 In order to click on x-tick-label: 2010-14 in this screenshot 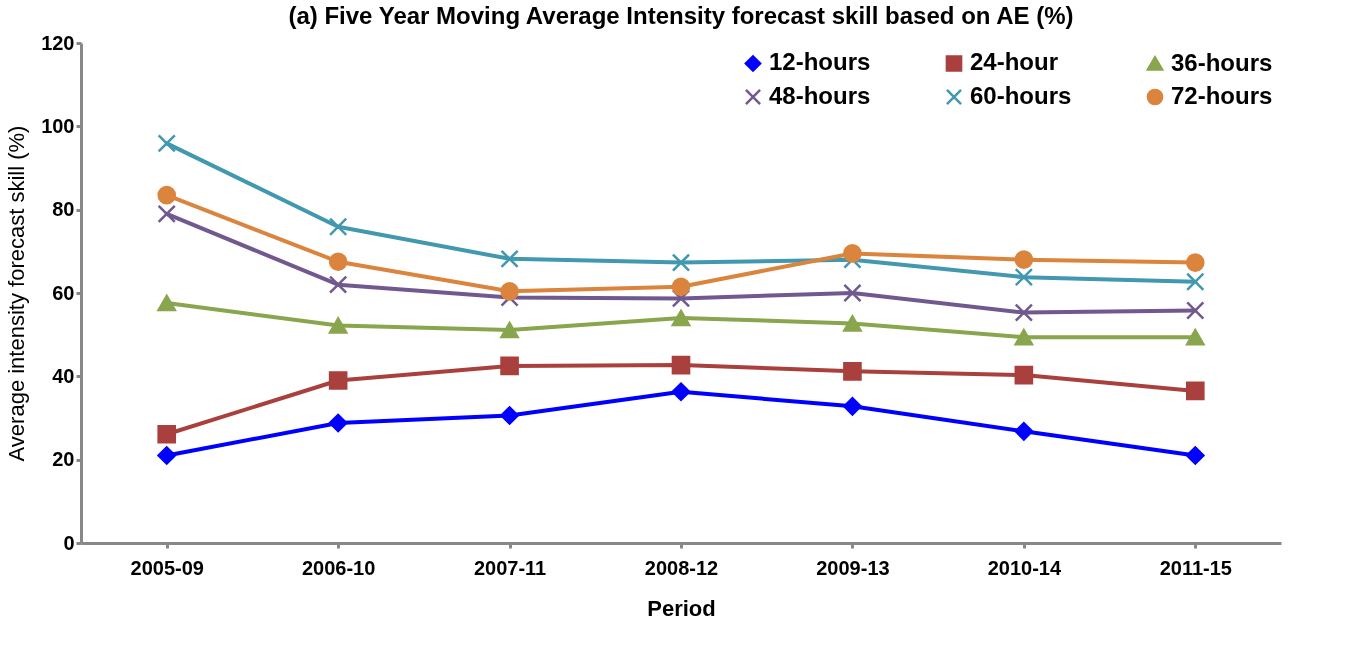, I will do `click(1024, 567)`.